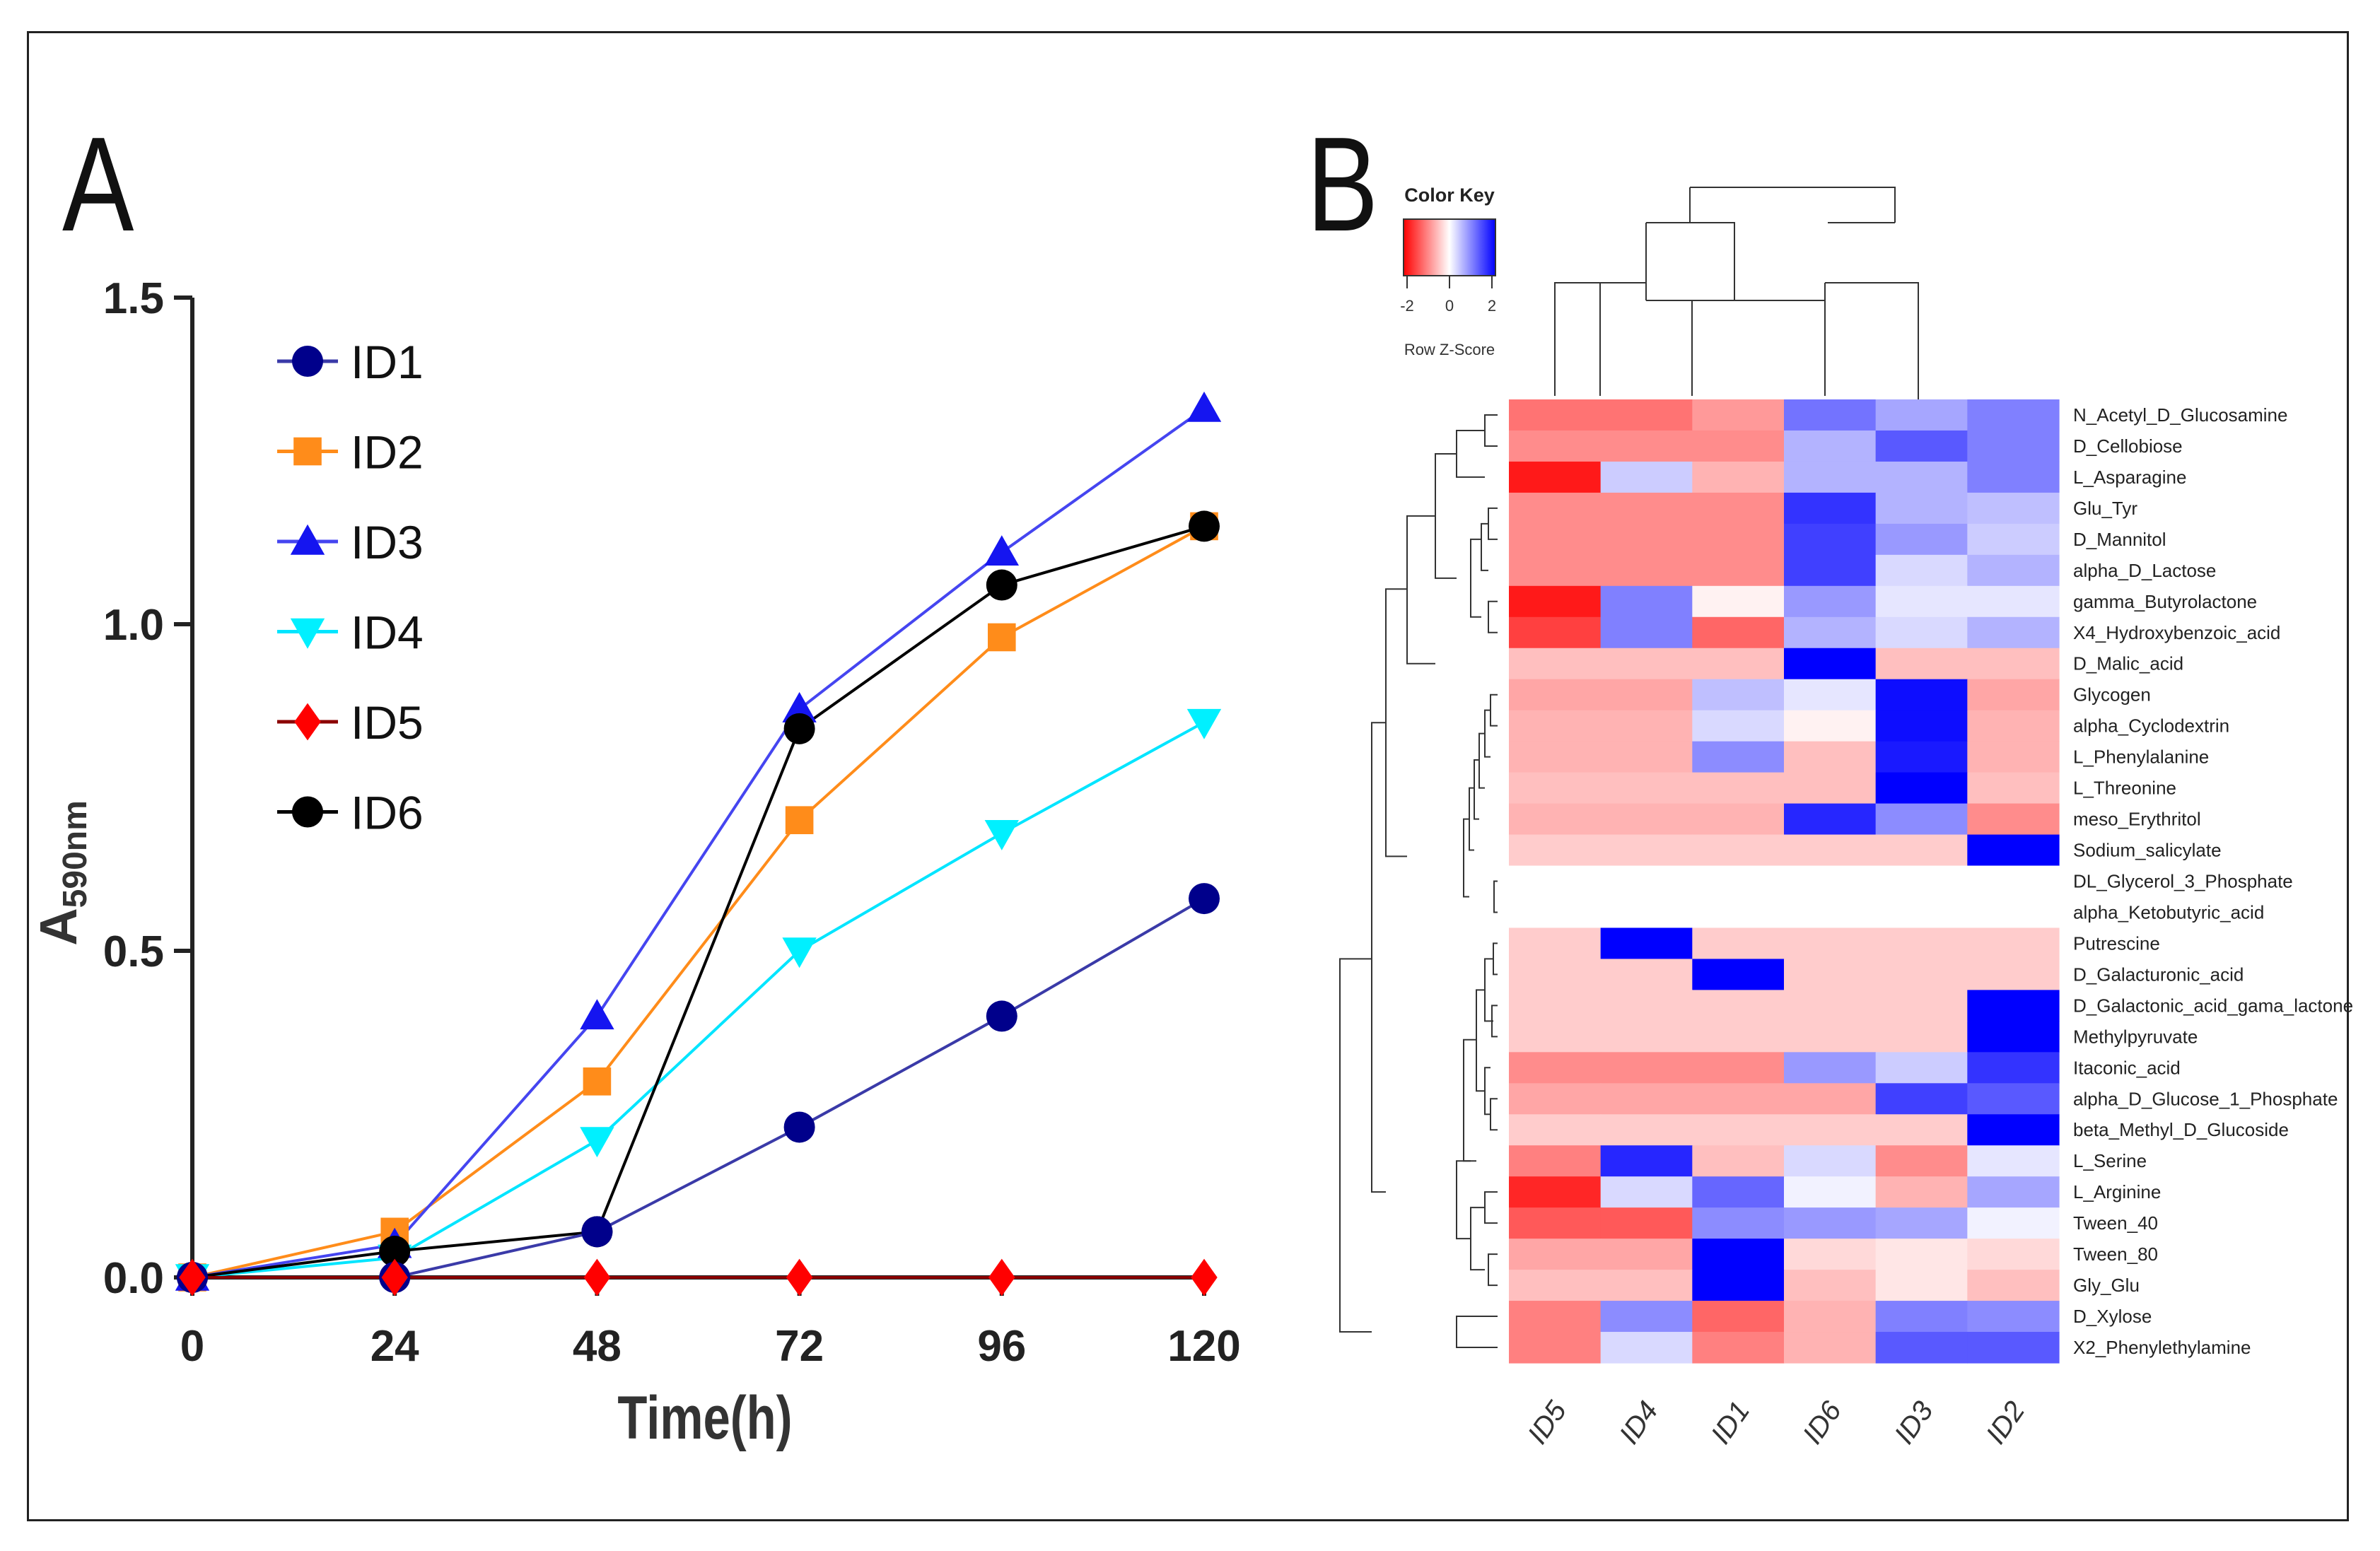 The image size is (2380, 1551). What do you see at coordinates (192, 1346) in the screenshot?
I see `x-tick-label: 0` at bounding box center [192, 1346].